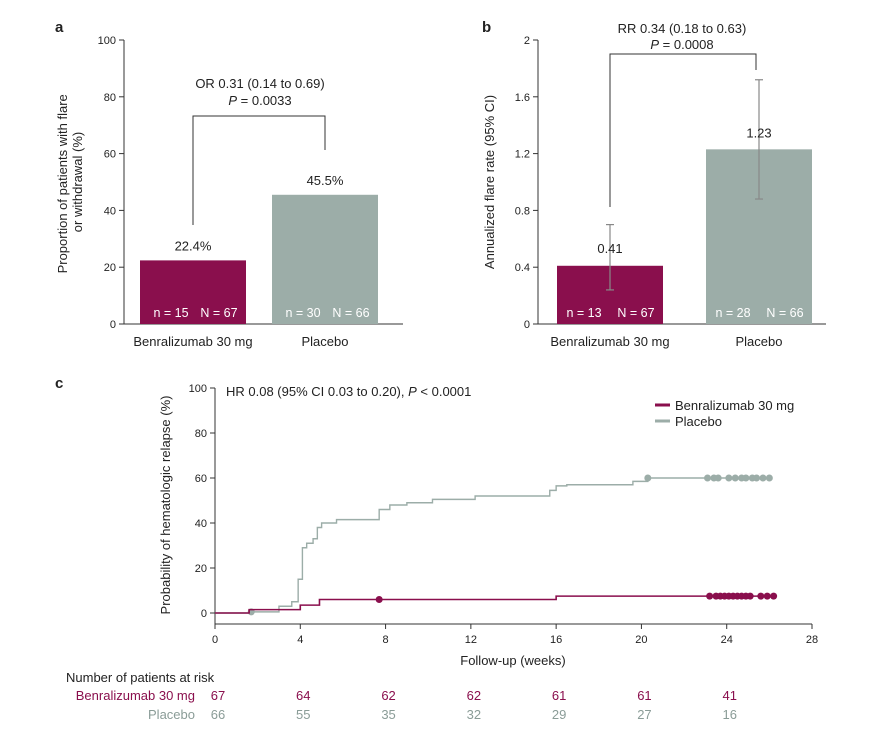 The height and width of the screenshot is (743, 895). Describe the element at coordinates (259, 83) in the screenshot. I see `a-odds-ratio-text: OR 0.31 (0.14 to 0.69)` at that location.